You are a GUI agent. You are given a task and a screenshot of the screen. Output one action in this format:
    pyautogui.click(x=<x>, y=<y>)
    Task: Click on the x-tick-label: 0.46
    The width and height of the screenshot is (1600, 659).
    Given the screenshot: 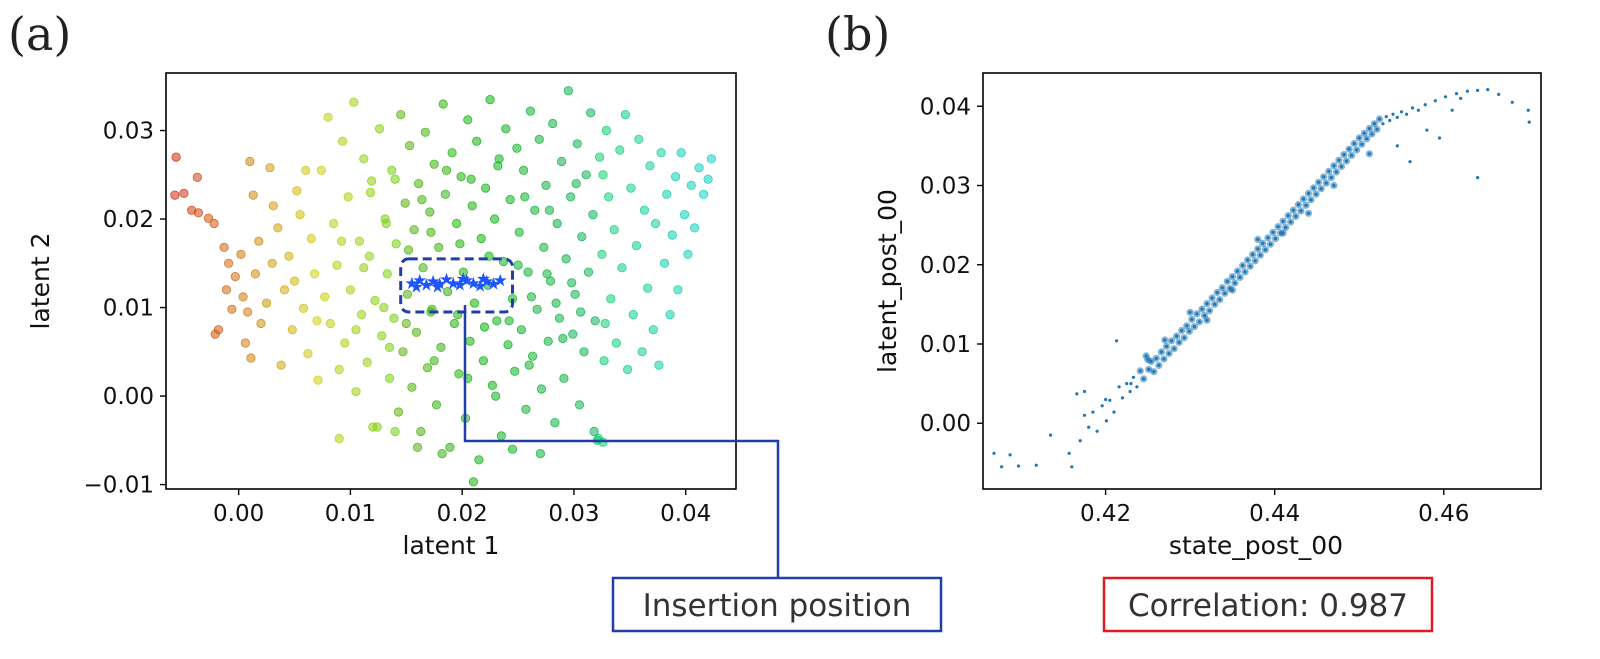 What is the action you would take?
    pyautogui.click(x=1443, y=514)
    